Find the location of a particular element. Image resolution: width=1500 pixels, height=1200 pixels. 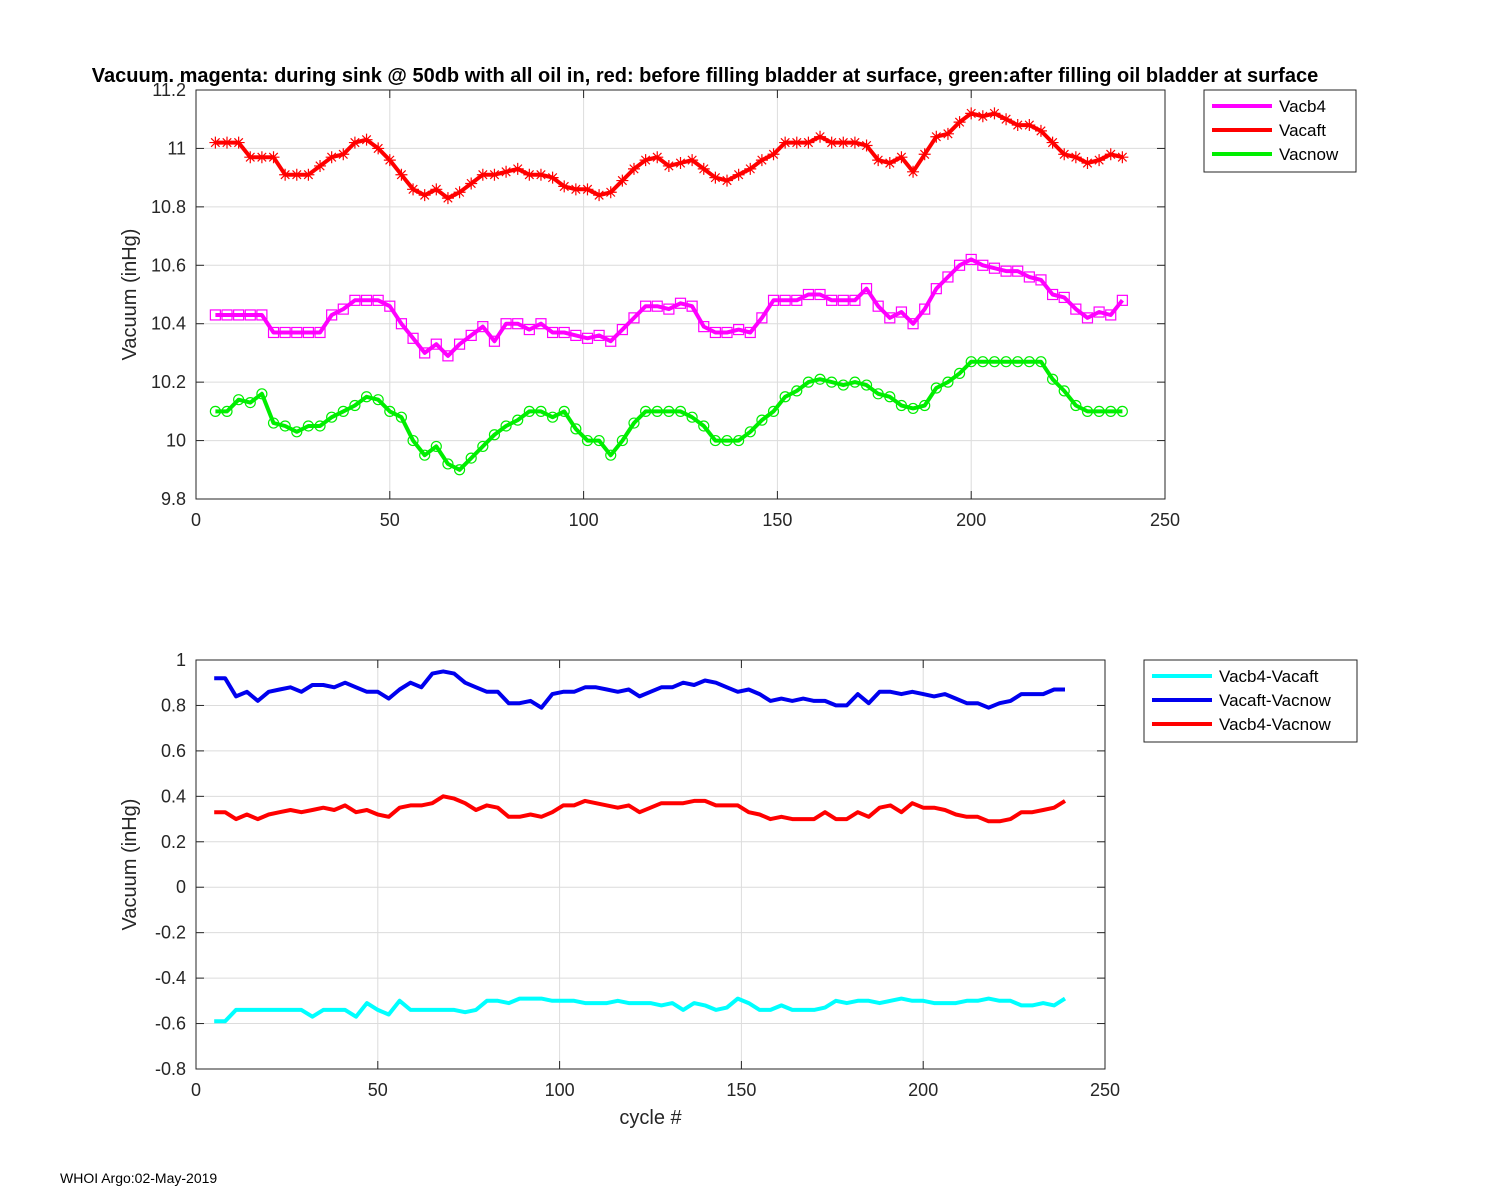

marker-s0-p30 is located at coordinates (564, 332).